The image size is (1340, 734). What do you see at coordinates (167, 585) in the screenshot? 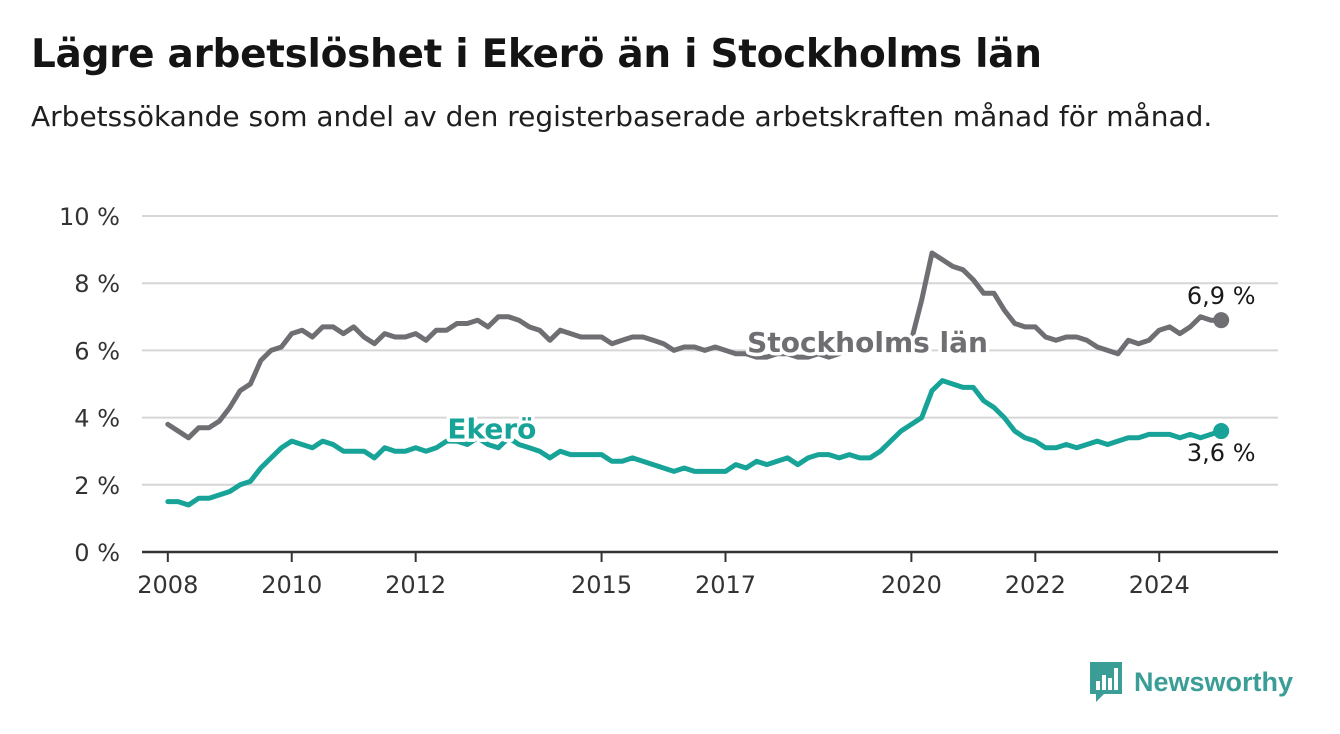
I see `x-tick-label: 2008` at bounding box center [167, 585].